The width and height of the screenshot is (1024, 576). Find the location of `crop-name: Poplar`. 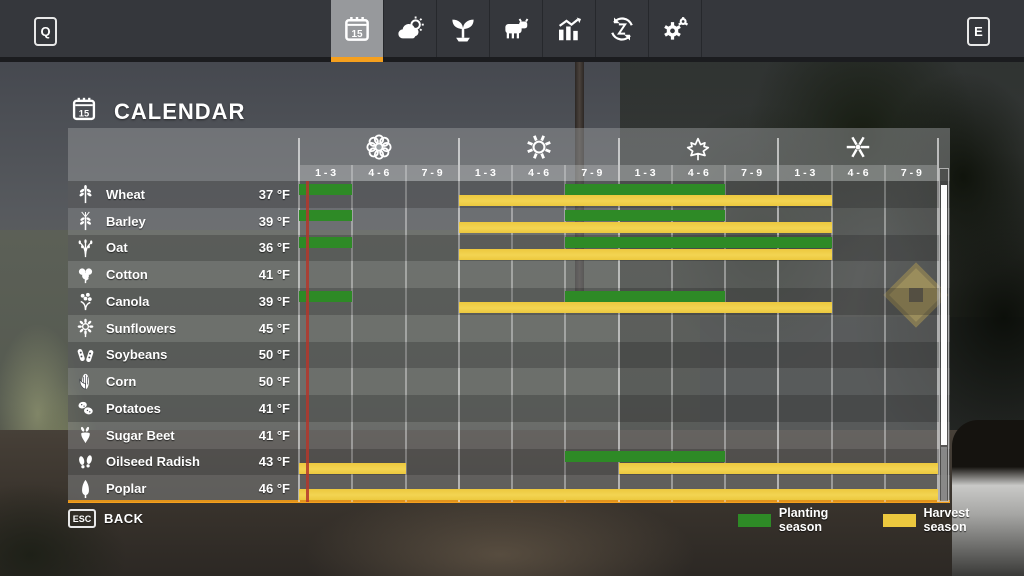

crop-name: Poplar is located at coordinates (126, 489).